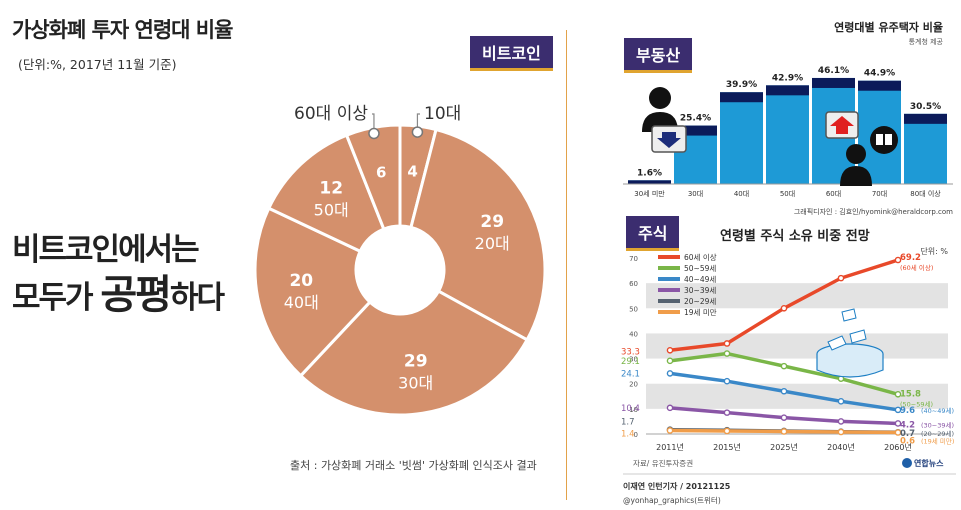 The image size is (961, 510). What do you see at coordinates (633, 360) in the screenshot?
I see `y-tick-label: 30` at bounding box center [633, 360].